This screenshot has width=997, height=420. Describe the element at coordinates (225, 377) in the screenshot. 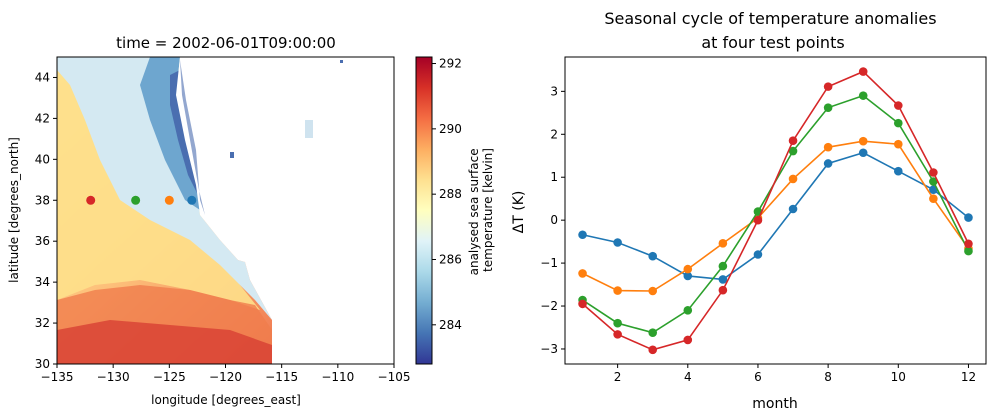

I see `map-xtick-label: −120` at that location.